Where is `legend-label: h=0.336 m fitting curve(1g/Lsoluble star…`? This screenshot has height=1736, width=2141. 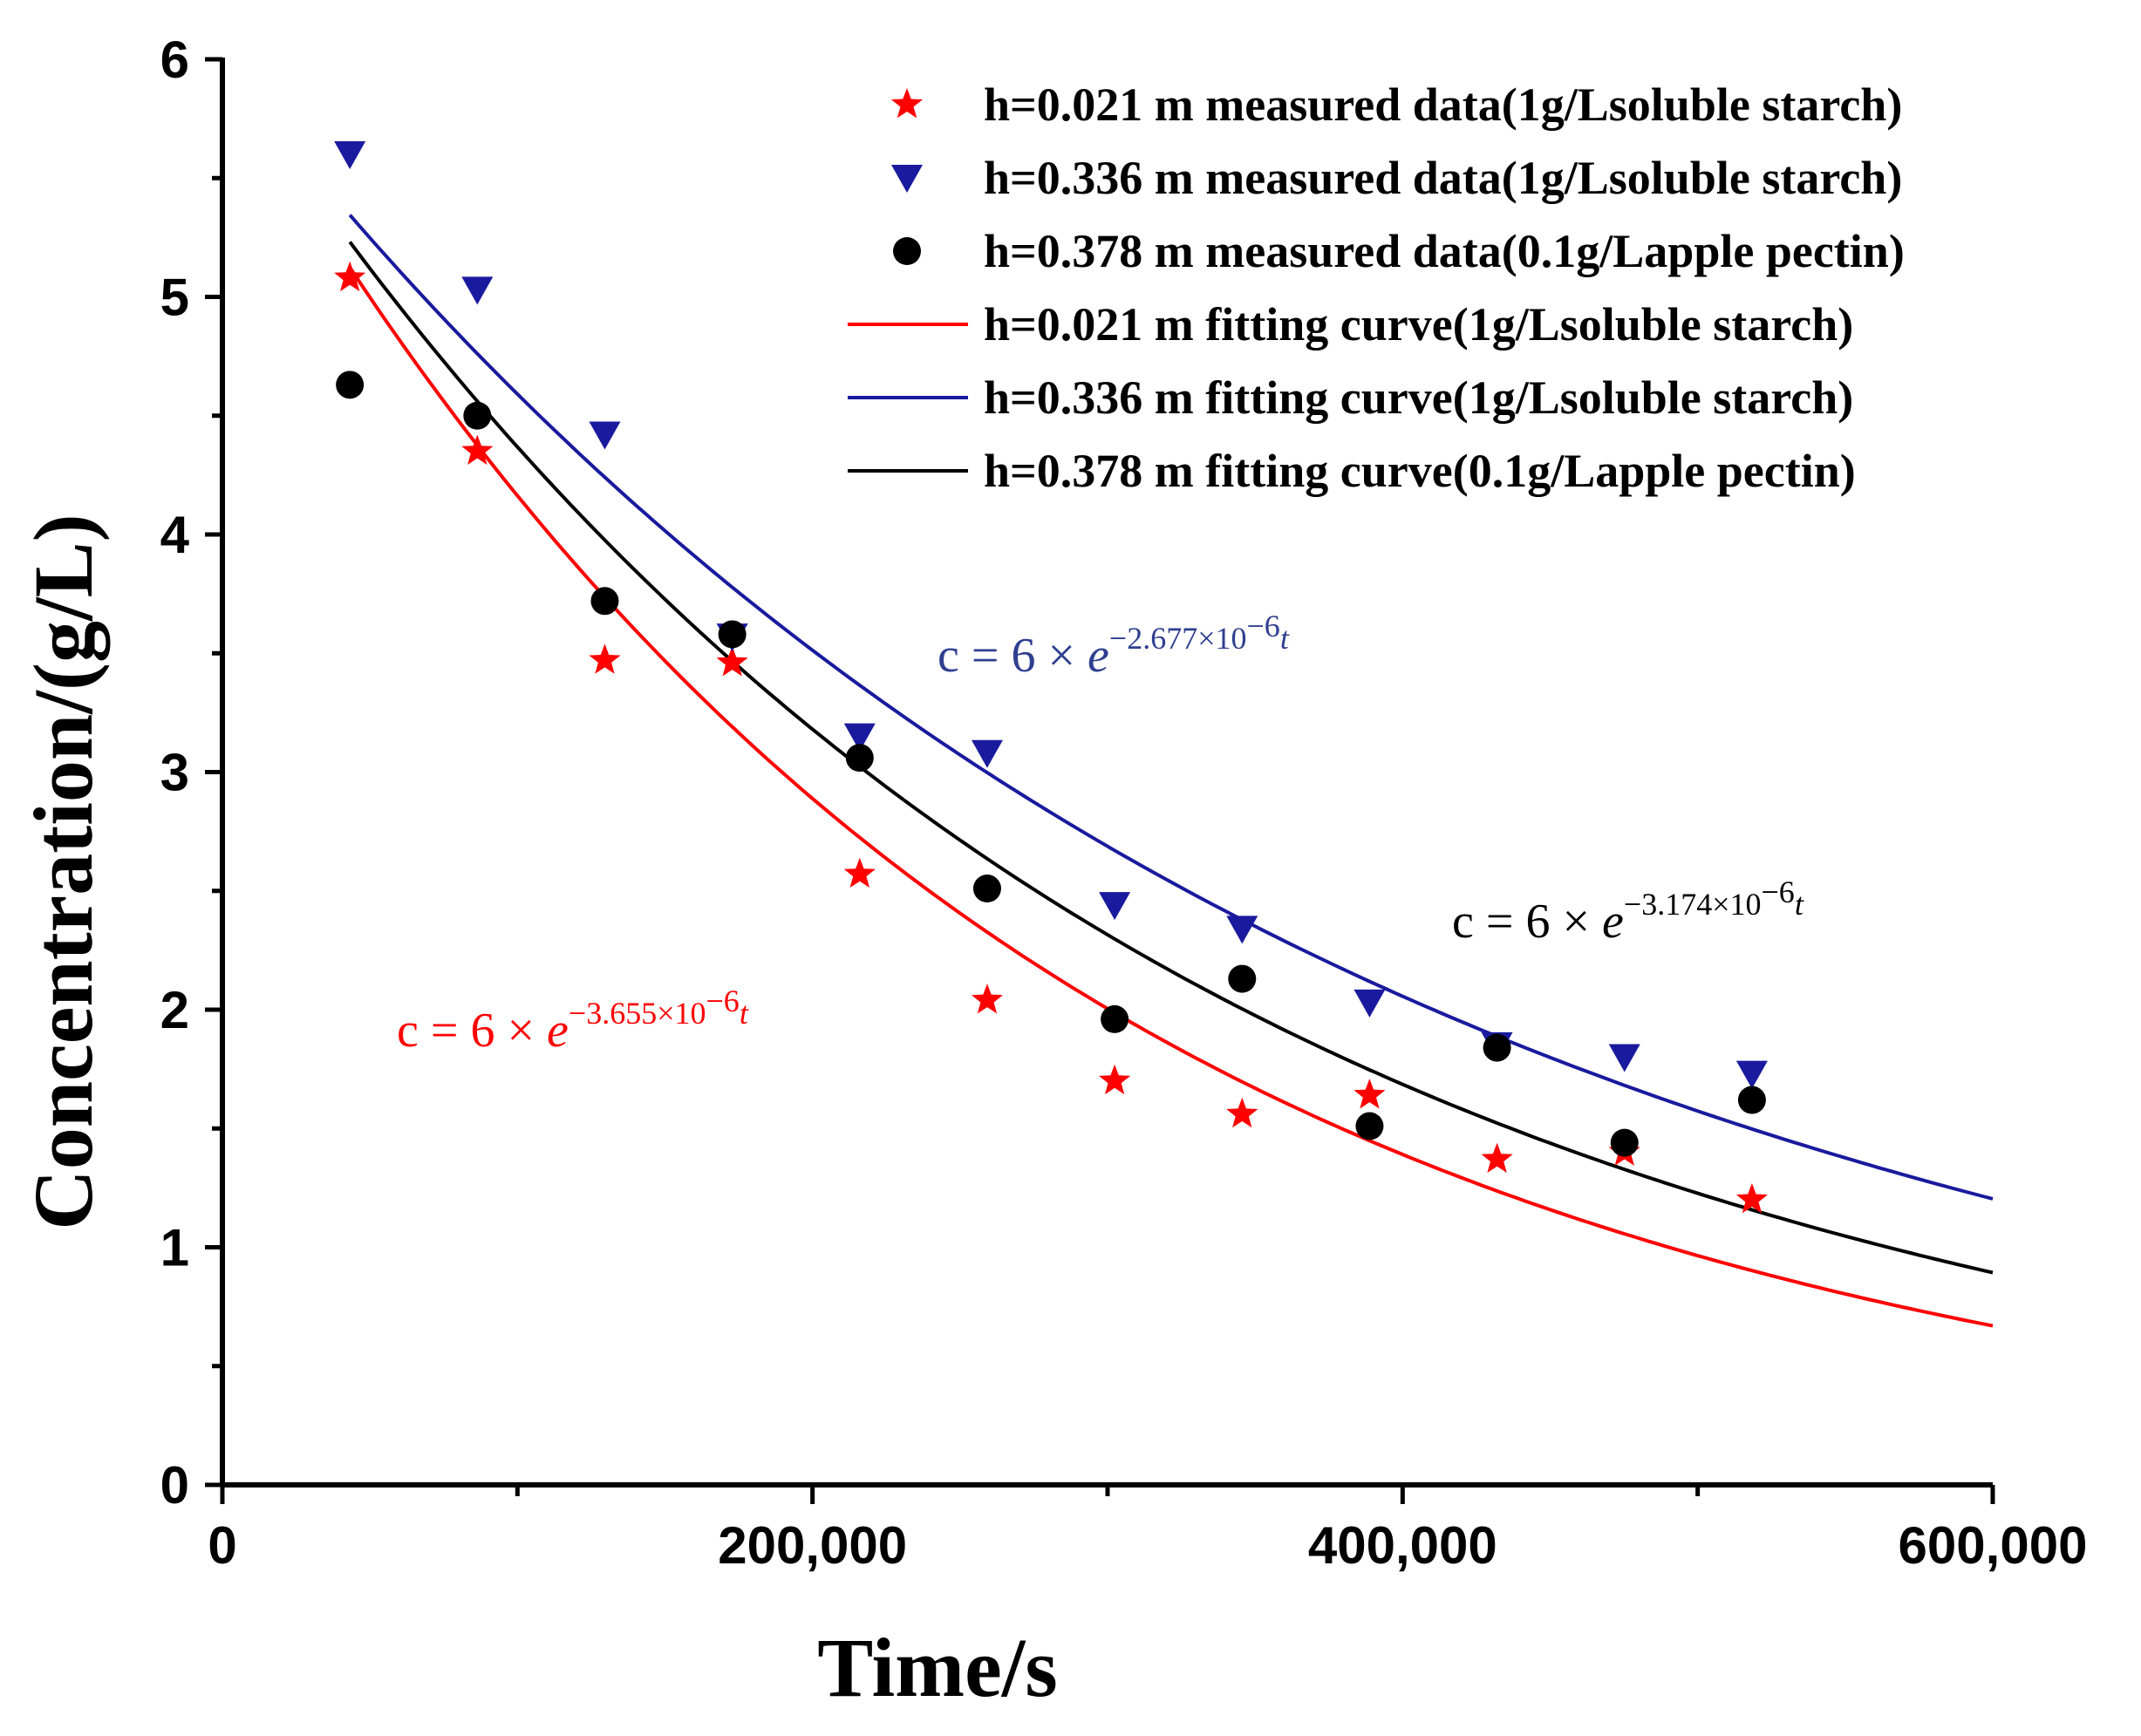 legend-label: h=0.336 m fitting curve(1g/Lsoluble star… is located at coordinates (1418, 398).